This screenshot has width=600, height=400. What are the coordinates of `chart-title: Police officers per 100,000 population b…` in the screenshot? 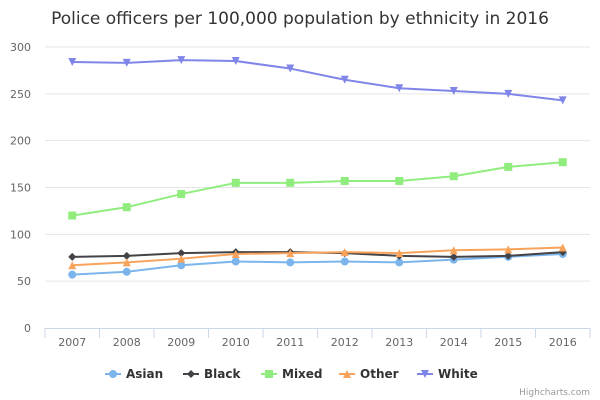 It's located at (300, 19).